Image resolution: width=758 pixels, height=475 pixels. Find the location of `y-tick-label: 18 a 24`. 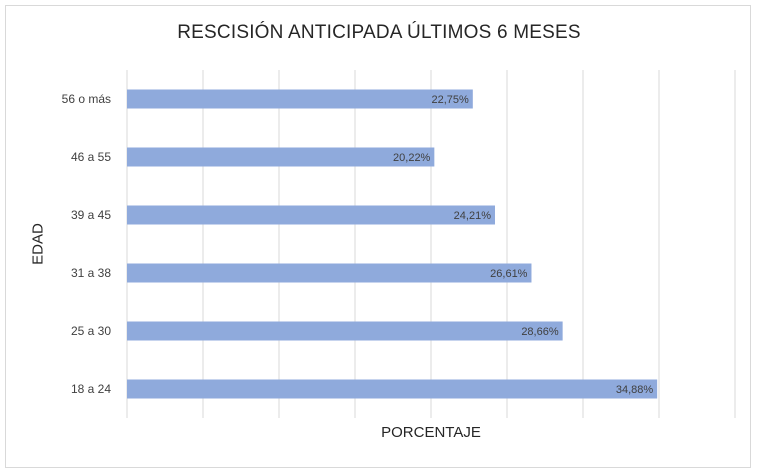

y-tick-label: 18 a 24 is located at coordinates (91, 389).